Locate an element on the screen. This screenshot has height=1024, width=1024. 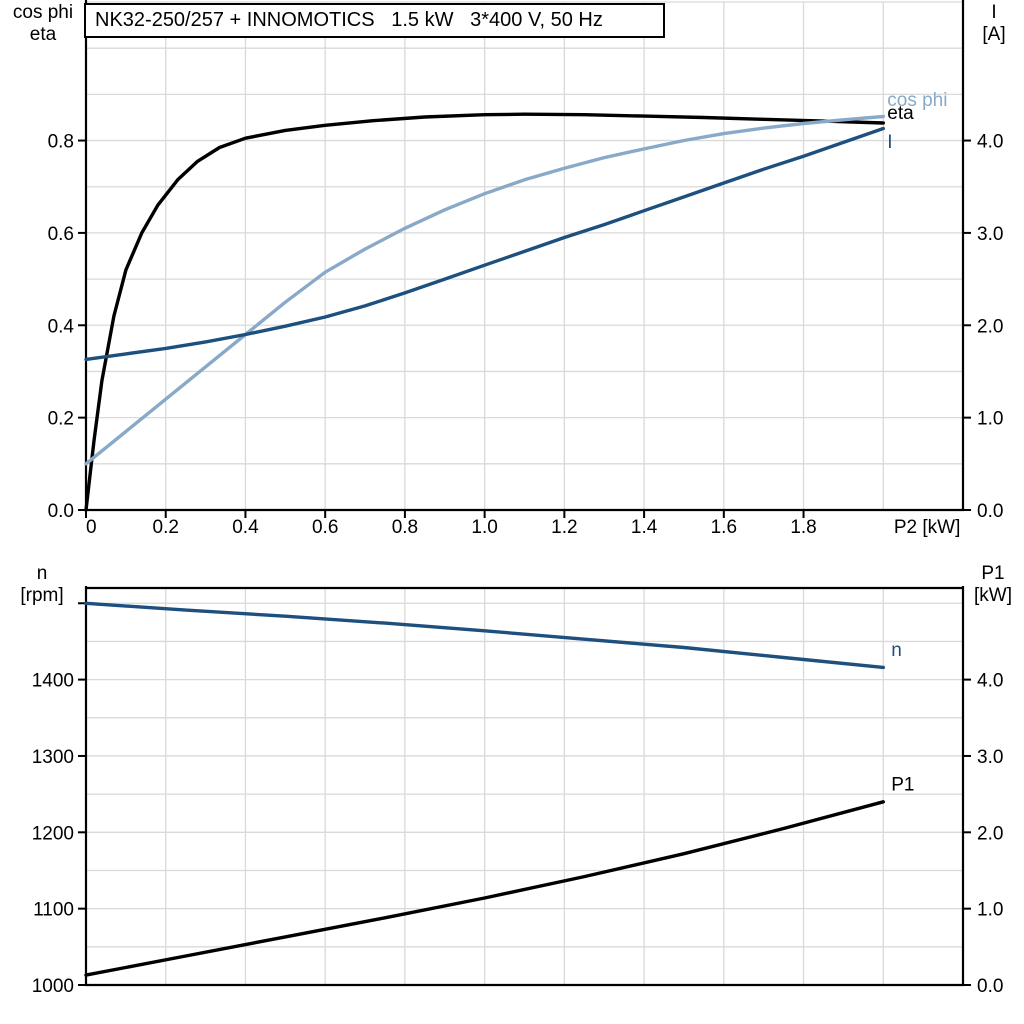
p1-unit-label: [kW] is located at coordinates (993, 595).